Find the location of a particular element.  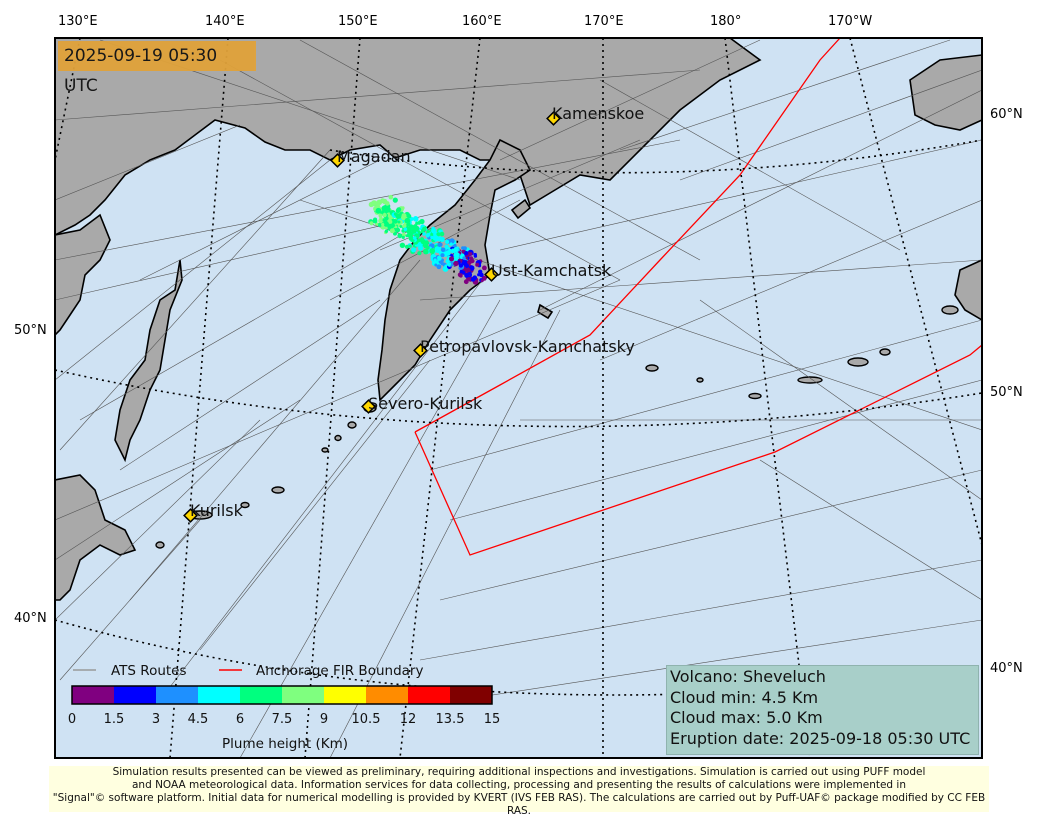

lon-140e is located at coordinates (199, 398).